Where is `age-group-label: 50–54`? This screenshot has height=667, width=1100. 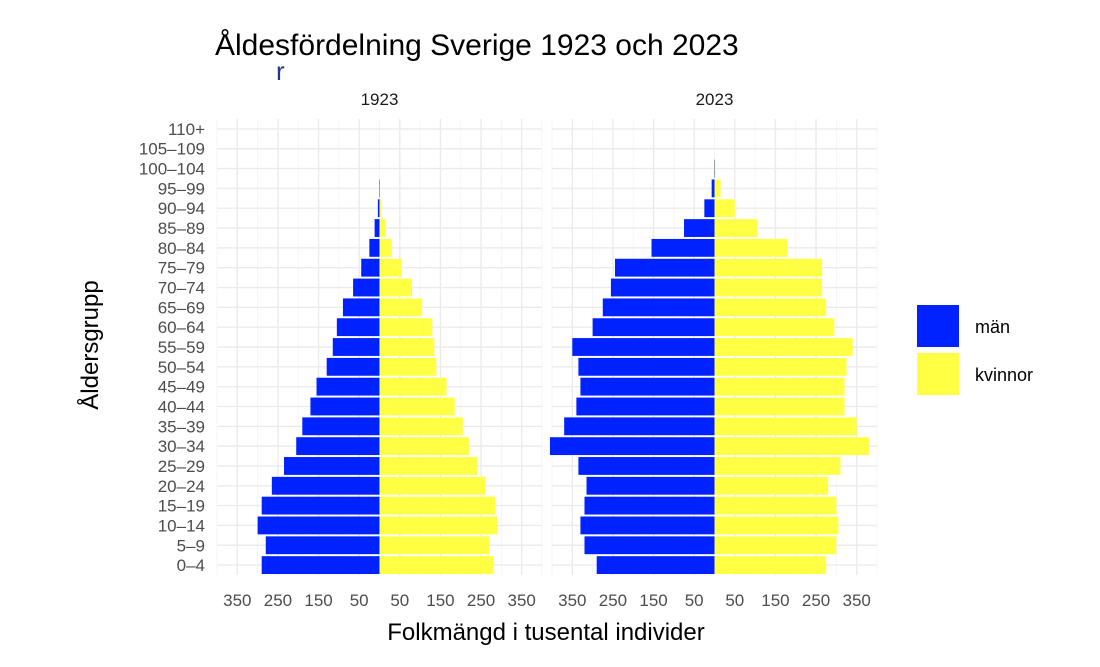
age-group-label: 50–54 is located at coordinates (181, 367).